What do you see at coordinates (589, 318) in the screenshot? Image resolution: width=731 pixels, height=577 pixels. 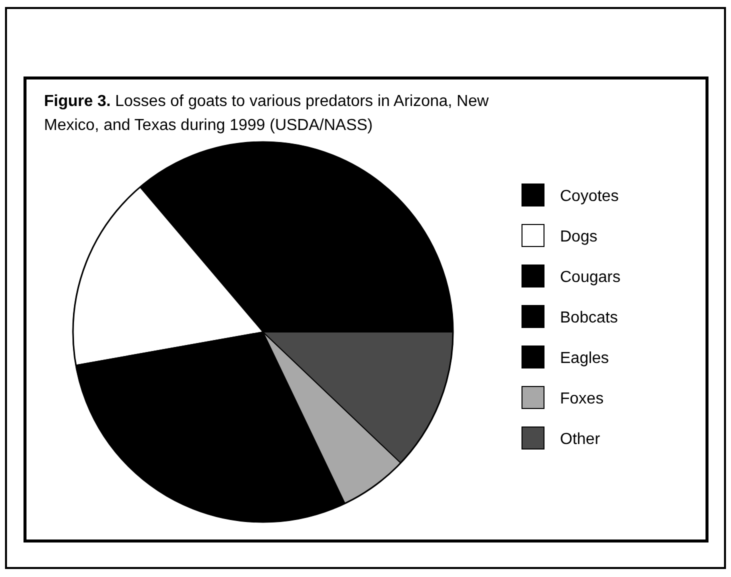 I see `legend-label: Bobcats` at bounding box center [589, 318].